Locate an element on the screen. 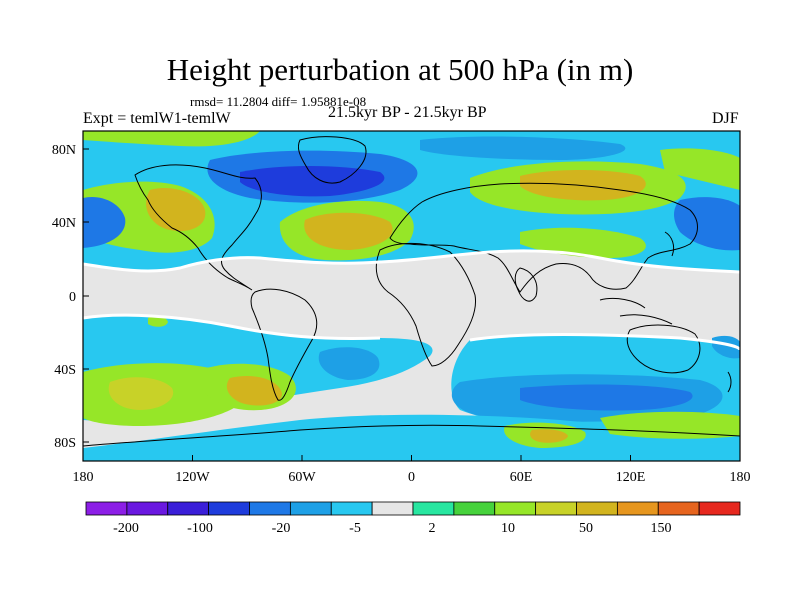  colorbar-label: 50 is located at coordinates (586, 528).